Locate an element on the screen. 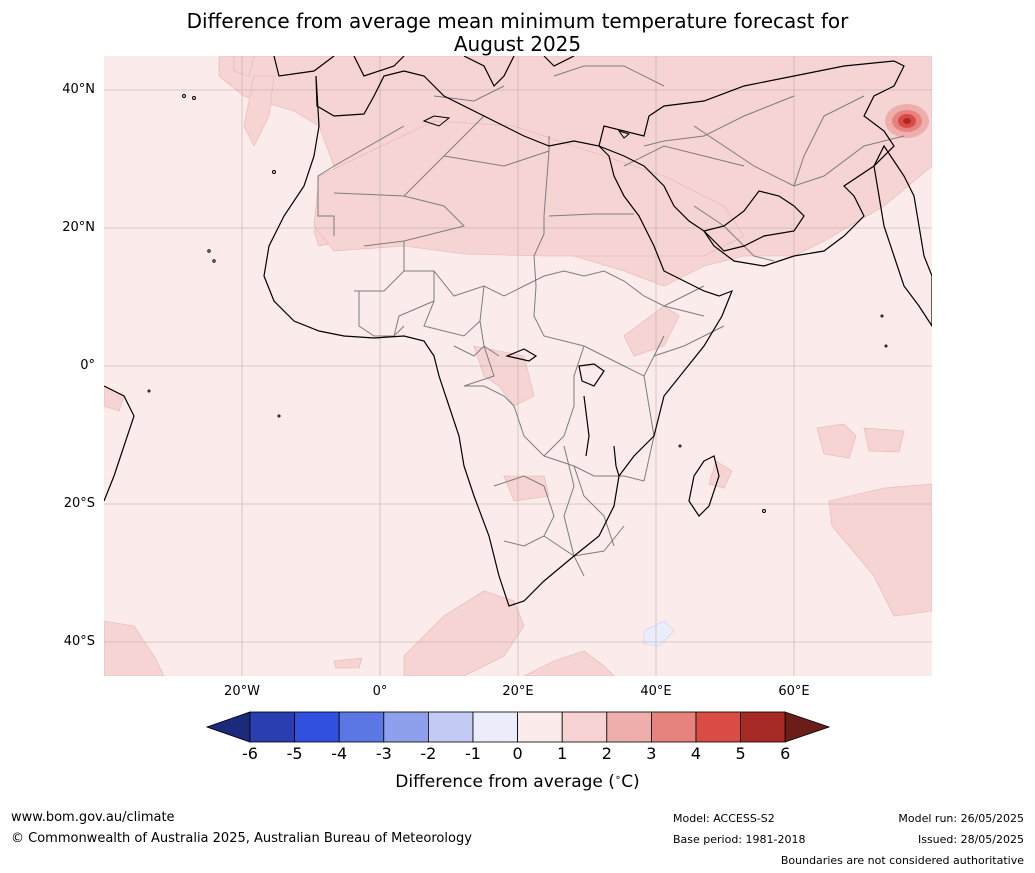  model-text: Model: ACCESS-S2 is located at coordinates (724, 818).